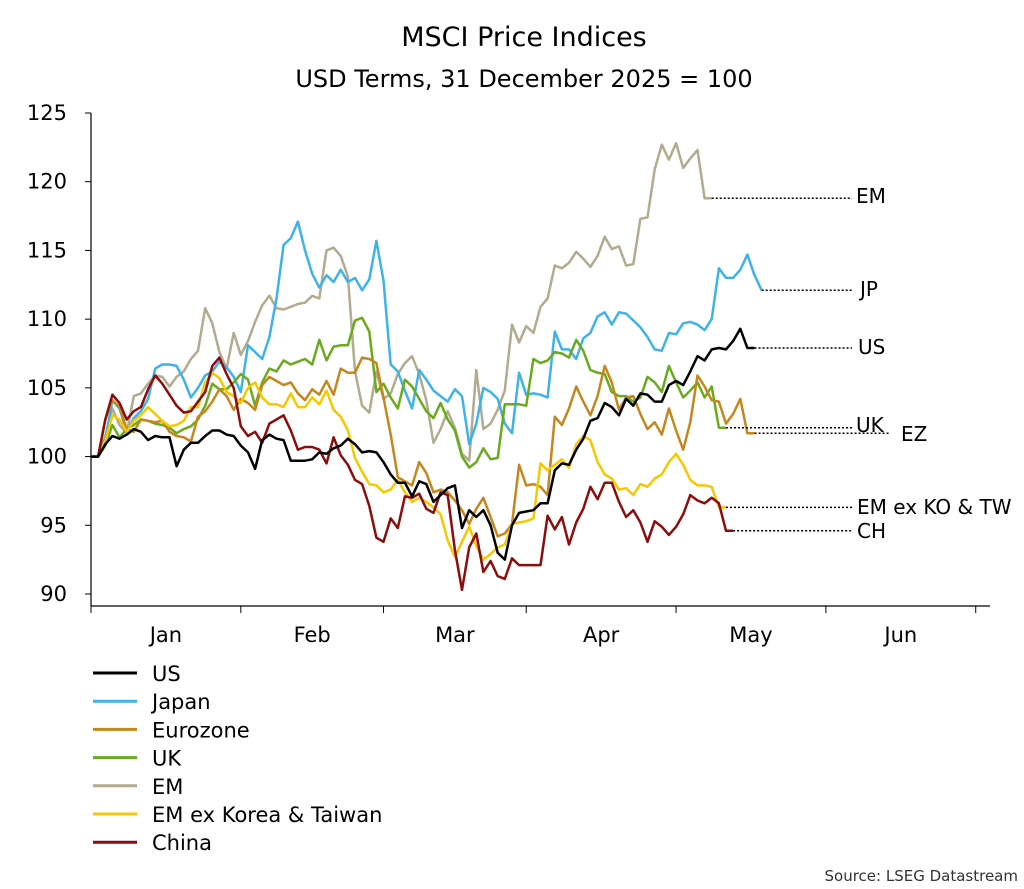 The width and height of the screenshot is (1024, 889). What do you see at coordinates (47, 250) in the screenshot?
I see `y-tick-label: 115` at bounding box center [47, 250].